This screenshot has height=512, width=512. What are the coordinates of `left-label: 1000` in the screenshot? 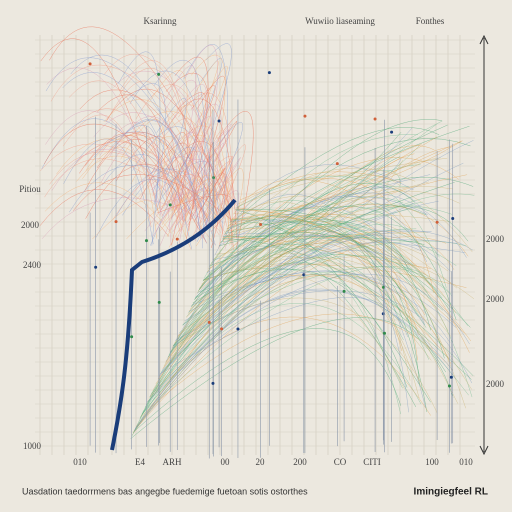 It's located at (32, 446).